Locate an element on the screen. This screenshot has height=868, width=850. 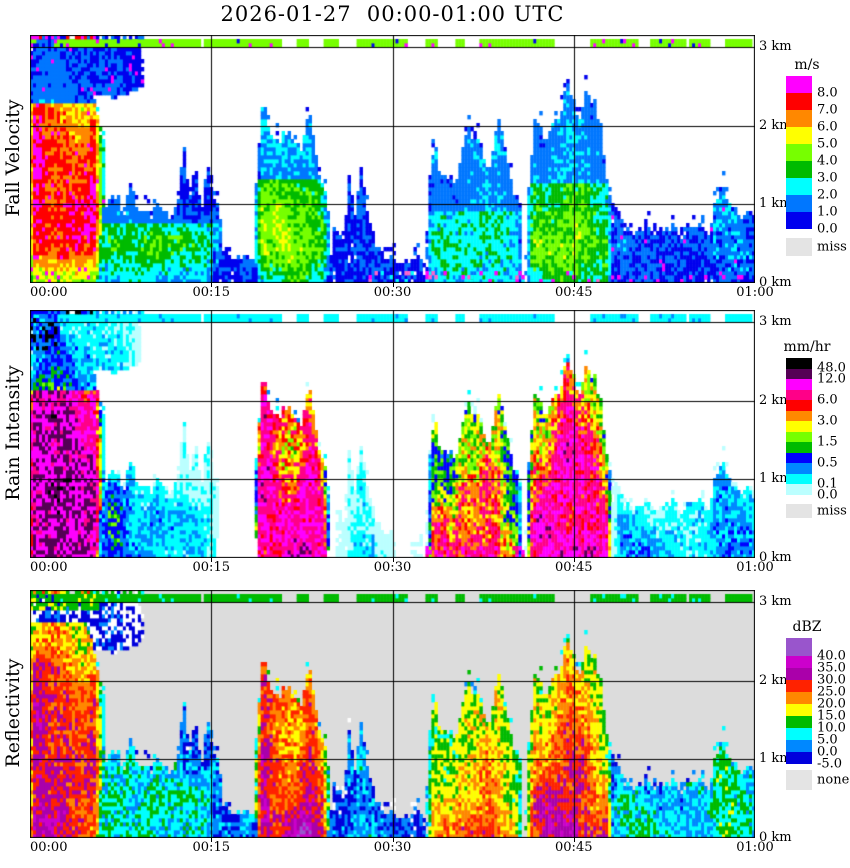
colorbar-tick-label-fall-velocity: 5.0 is located at coordinates (827, 144).